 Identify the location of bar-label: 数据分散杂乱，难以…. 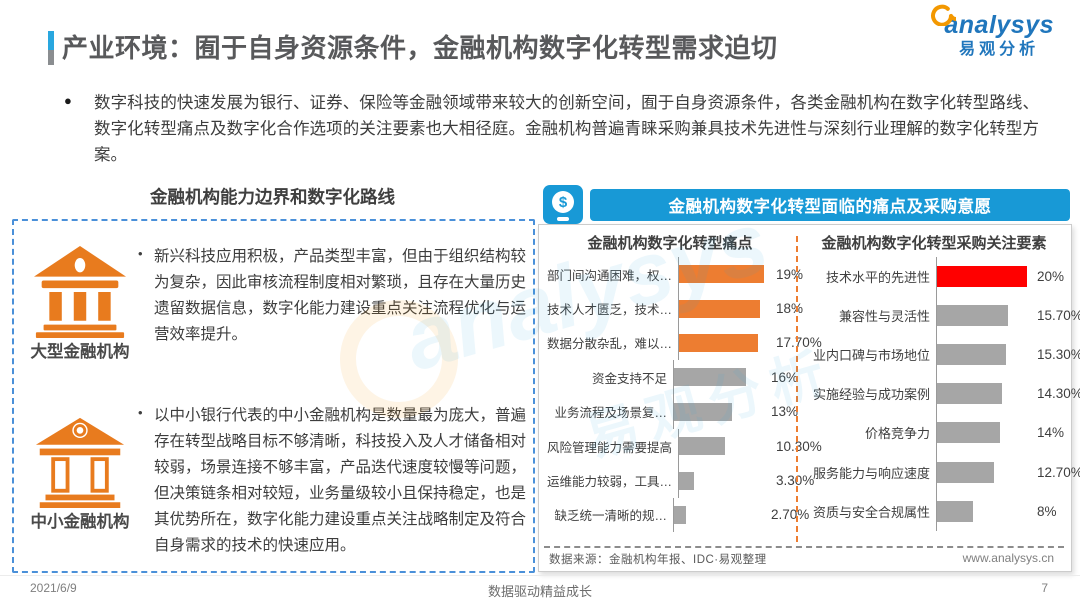
(610, 344).